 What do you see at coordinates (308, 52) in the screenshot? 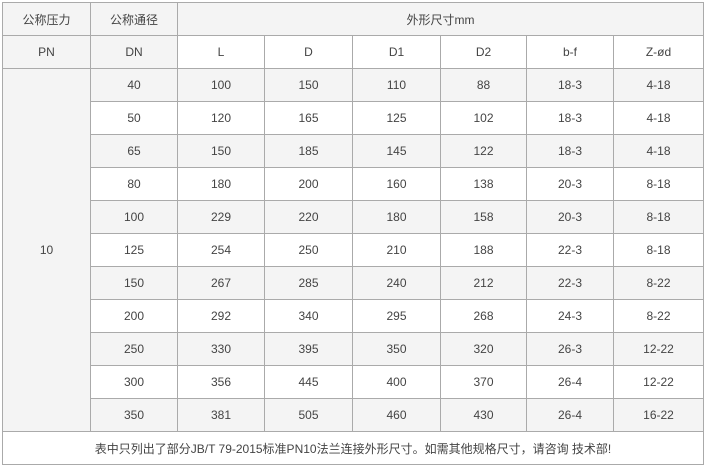
I see `col-header: D` at bounding box center [308, 52].